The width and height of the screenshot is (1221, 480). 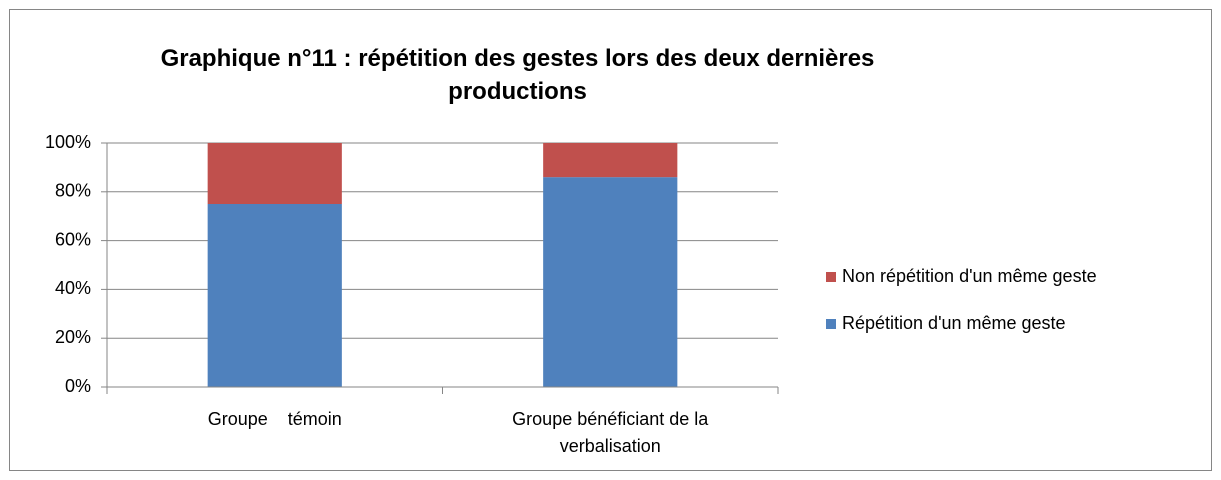 I want to click on y-tick-label: 0%, so click(x=78, y=386).